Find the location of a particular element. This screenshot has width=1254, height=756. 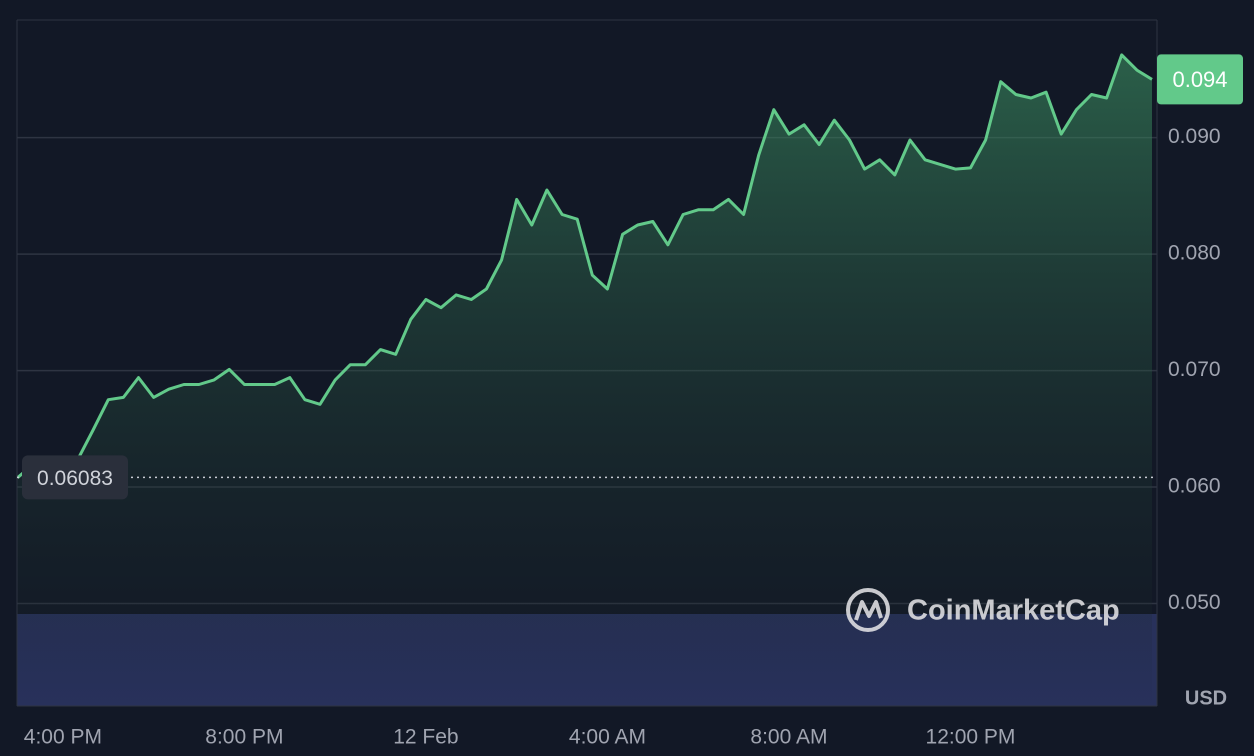

watermark-logo is located at coordinates (868, 610).